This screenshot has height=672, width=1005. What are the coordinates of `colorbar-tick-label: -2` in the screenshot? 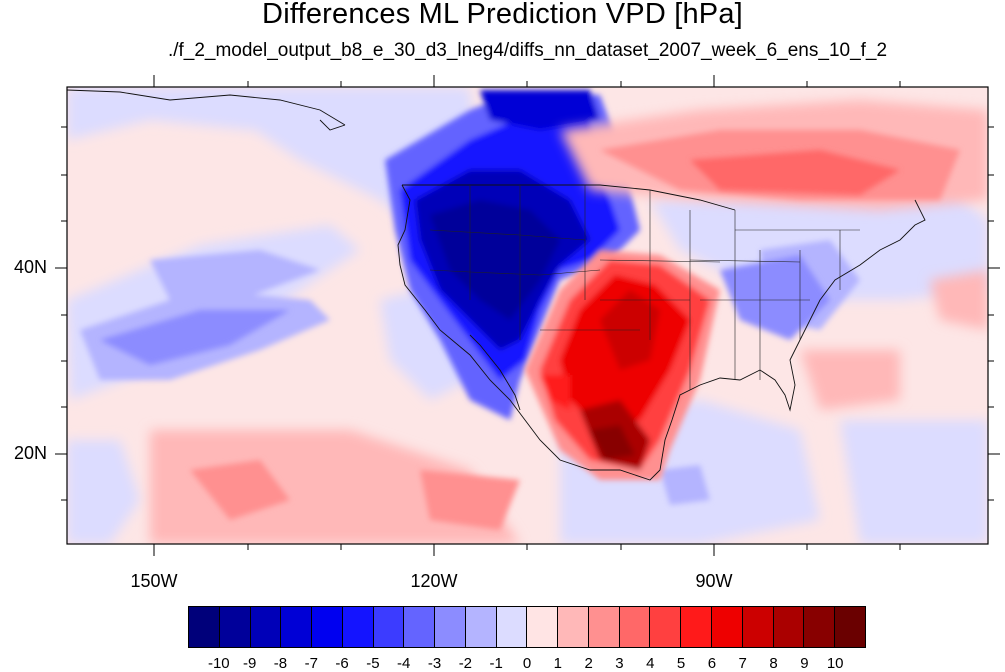 It's located at (465, 663).